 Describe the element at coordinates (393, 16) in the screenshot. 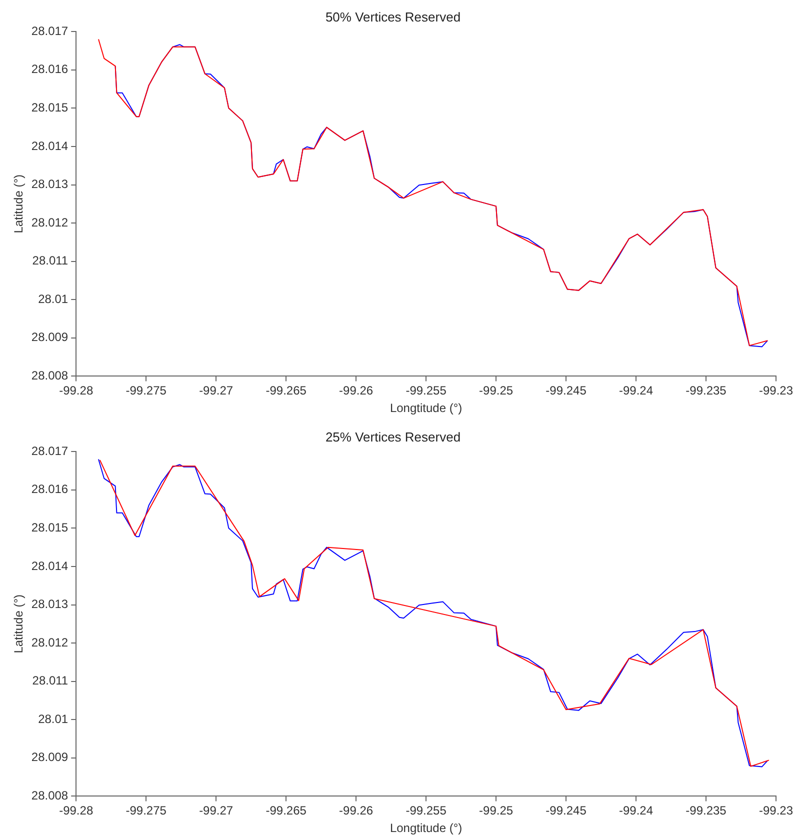

I see `chart-title: 50% Vertices Reserved` at that location.